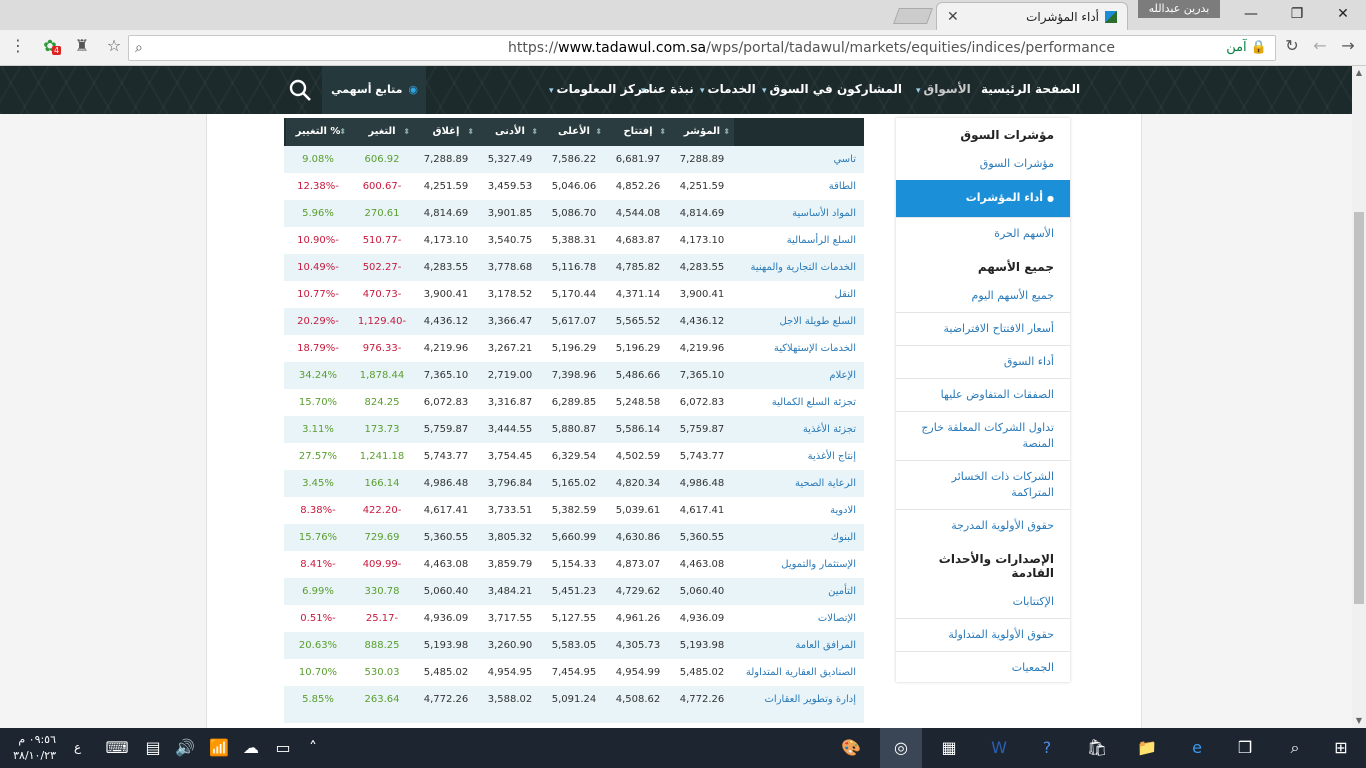 The width and height of the screenshot is (1366, 768). What do you see at coordinates (185, 747) in the screenshot?
I see `volume-icon: 🔊` at bounding box center [185, 747].